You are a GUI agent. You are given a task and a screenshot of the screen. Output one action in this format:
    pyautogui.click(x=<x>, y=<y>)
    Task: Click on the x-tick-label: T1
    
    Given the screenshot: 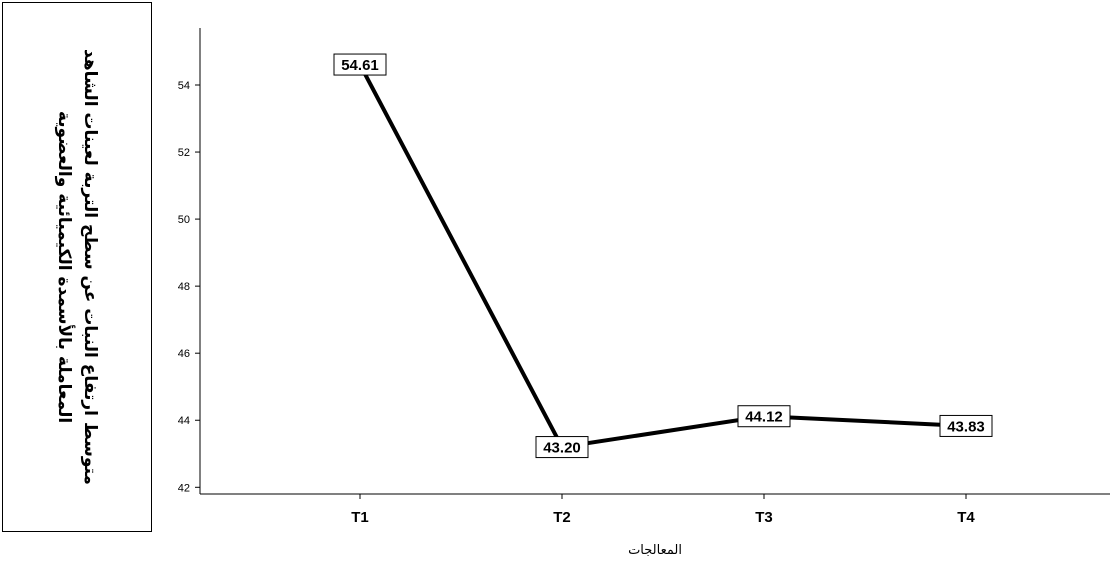 What is the action you would take?
    pyautogui.click(x=360, y=517)
    